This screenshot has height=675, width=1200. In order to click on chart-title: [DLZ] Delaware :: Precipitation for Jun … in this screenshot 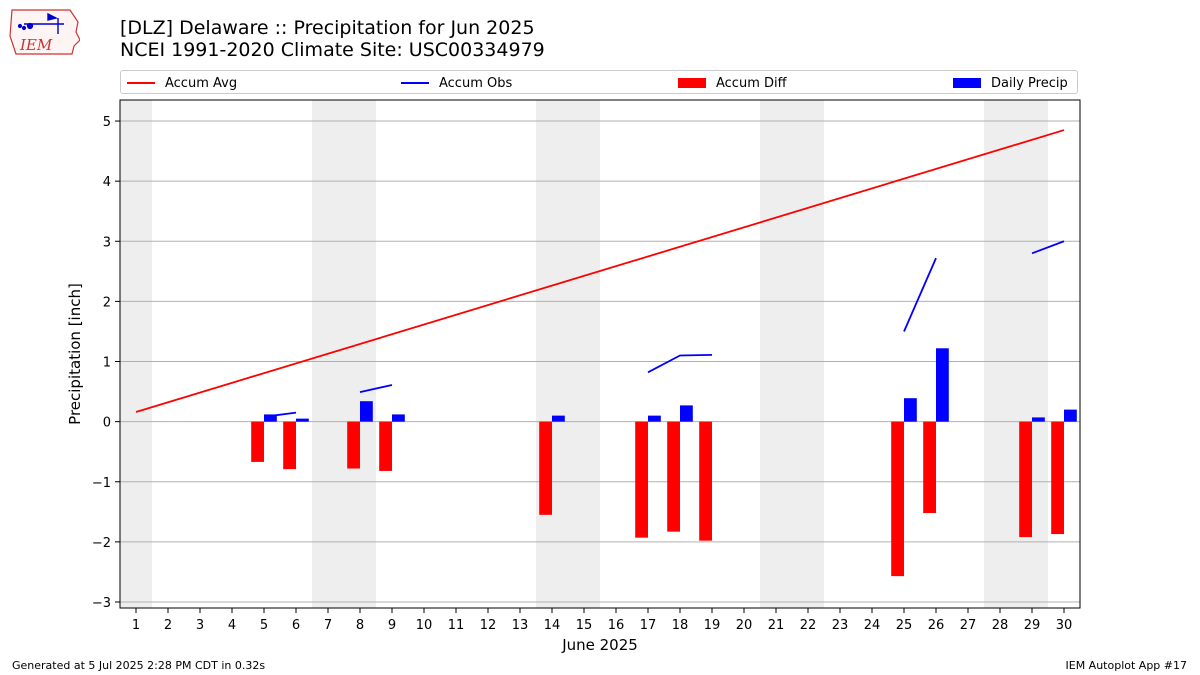, I will do `click(327, 28)`.